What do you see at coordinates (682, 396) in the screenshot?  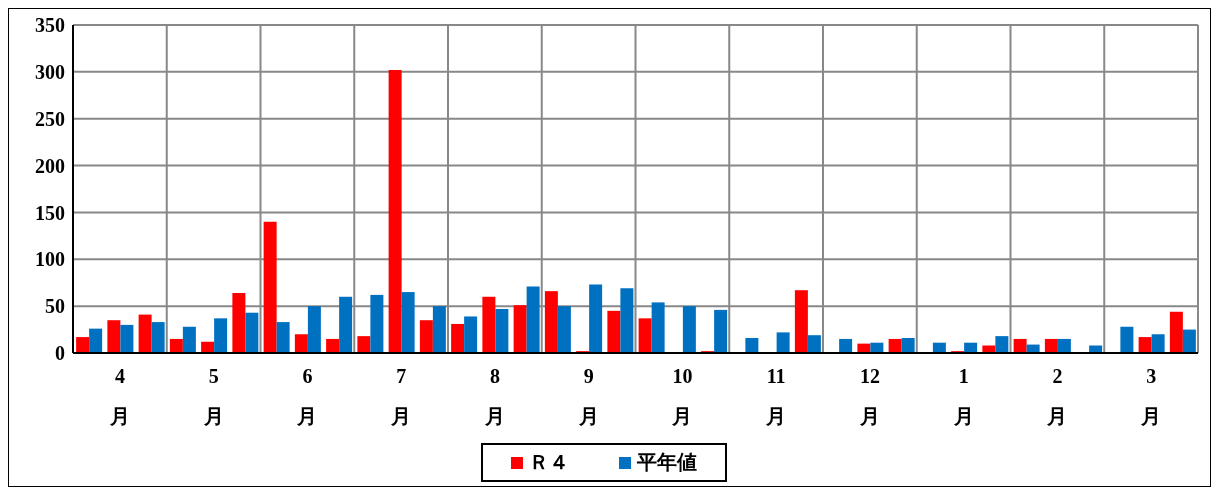 I see `x-tick-label: 10月` at bounding box center [682, 396].